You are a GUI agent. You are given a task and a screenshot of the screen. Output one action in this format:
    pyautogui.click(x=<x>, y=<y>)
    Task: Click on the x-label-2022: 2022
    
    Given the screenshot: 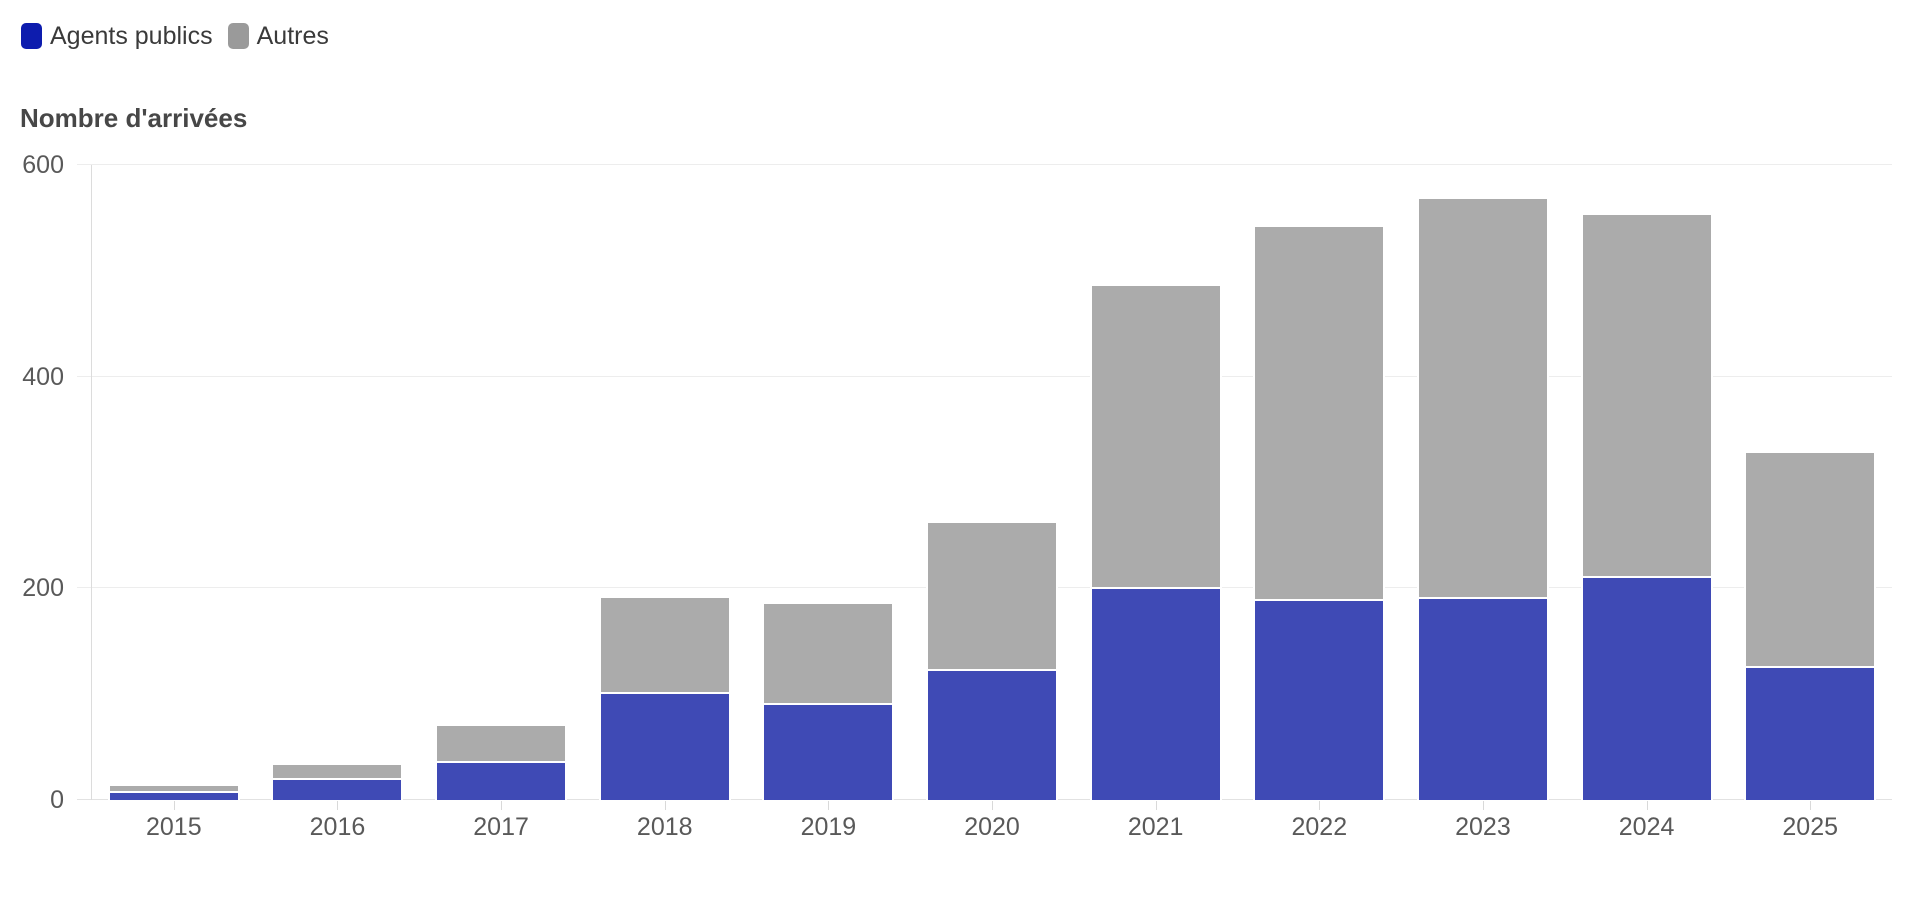 What is the action you would take?
    pyautogui.click(x=1319, y=821)
    